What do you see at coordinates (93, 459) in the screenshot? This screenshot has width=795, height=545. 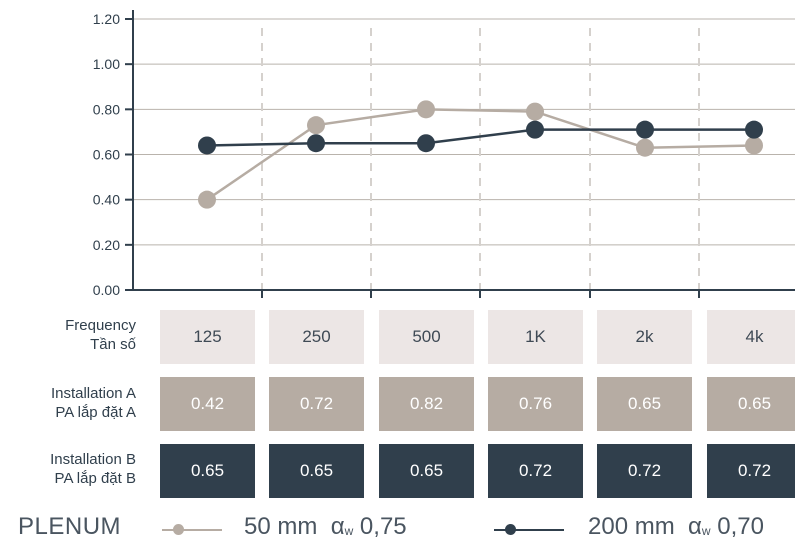 I see `installation-b-label-en: Installation B` at bounding box center [93, 459].